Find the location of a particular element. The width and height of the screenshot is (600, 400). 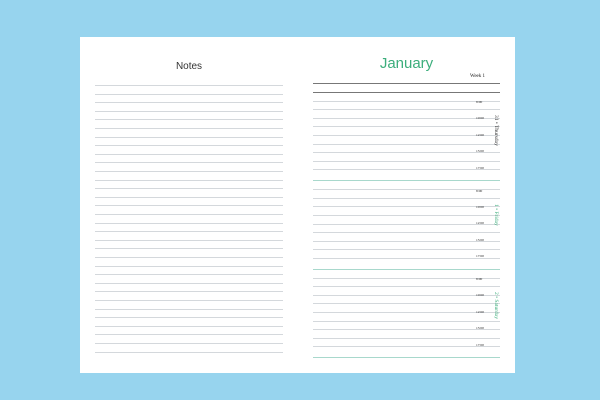

month-title: January is located at coordinates (406, 63).